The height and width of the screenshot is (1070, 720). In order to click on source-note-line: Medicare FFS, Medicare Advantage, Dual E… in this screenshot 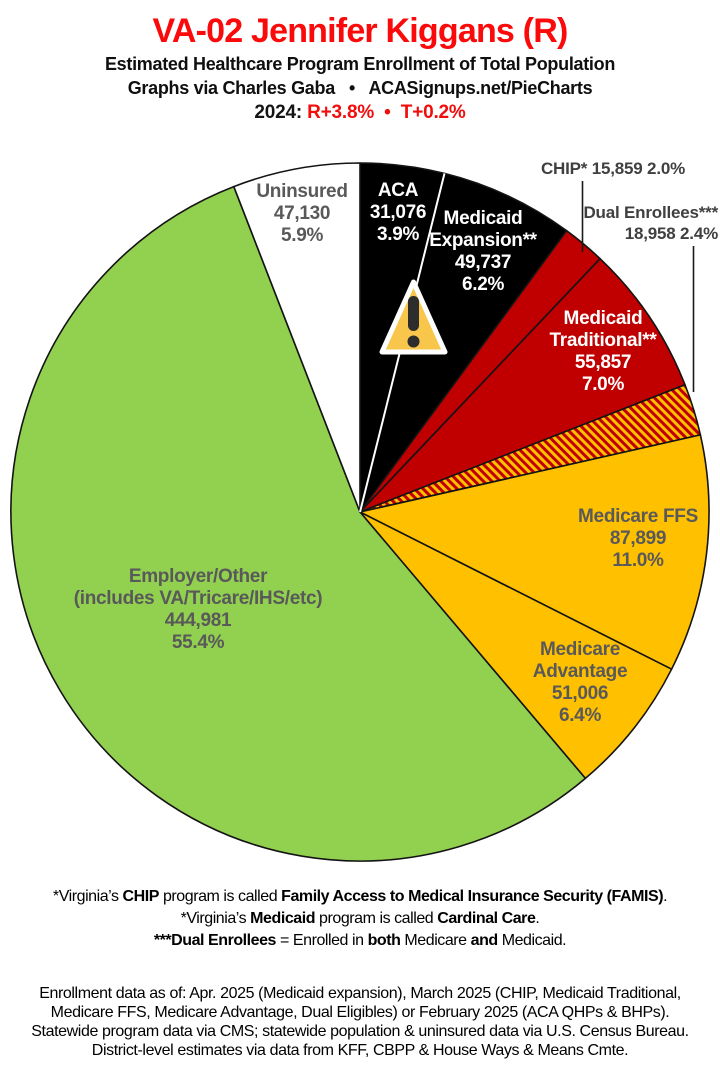, I will do `click(360, 1012)`.